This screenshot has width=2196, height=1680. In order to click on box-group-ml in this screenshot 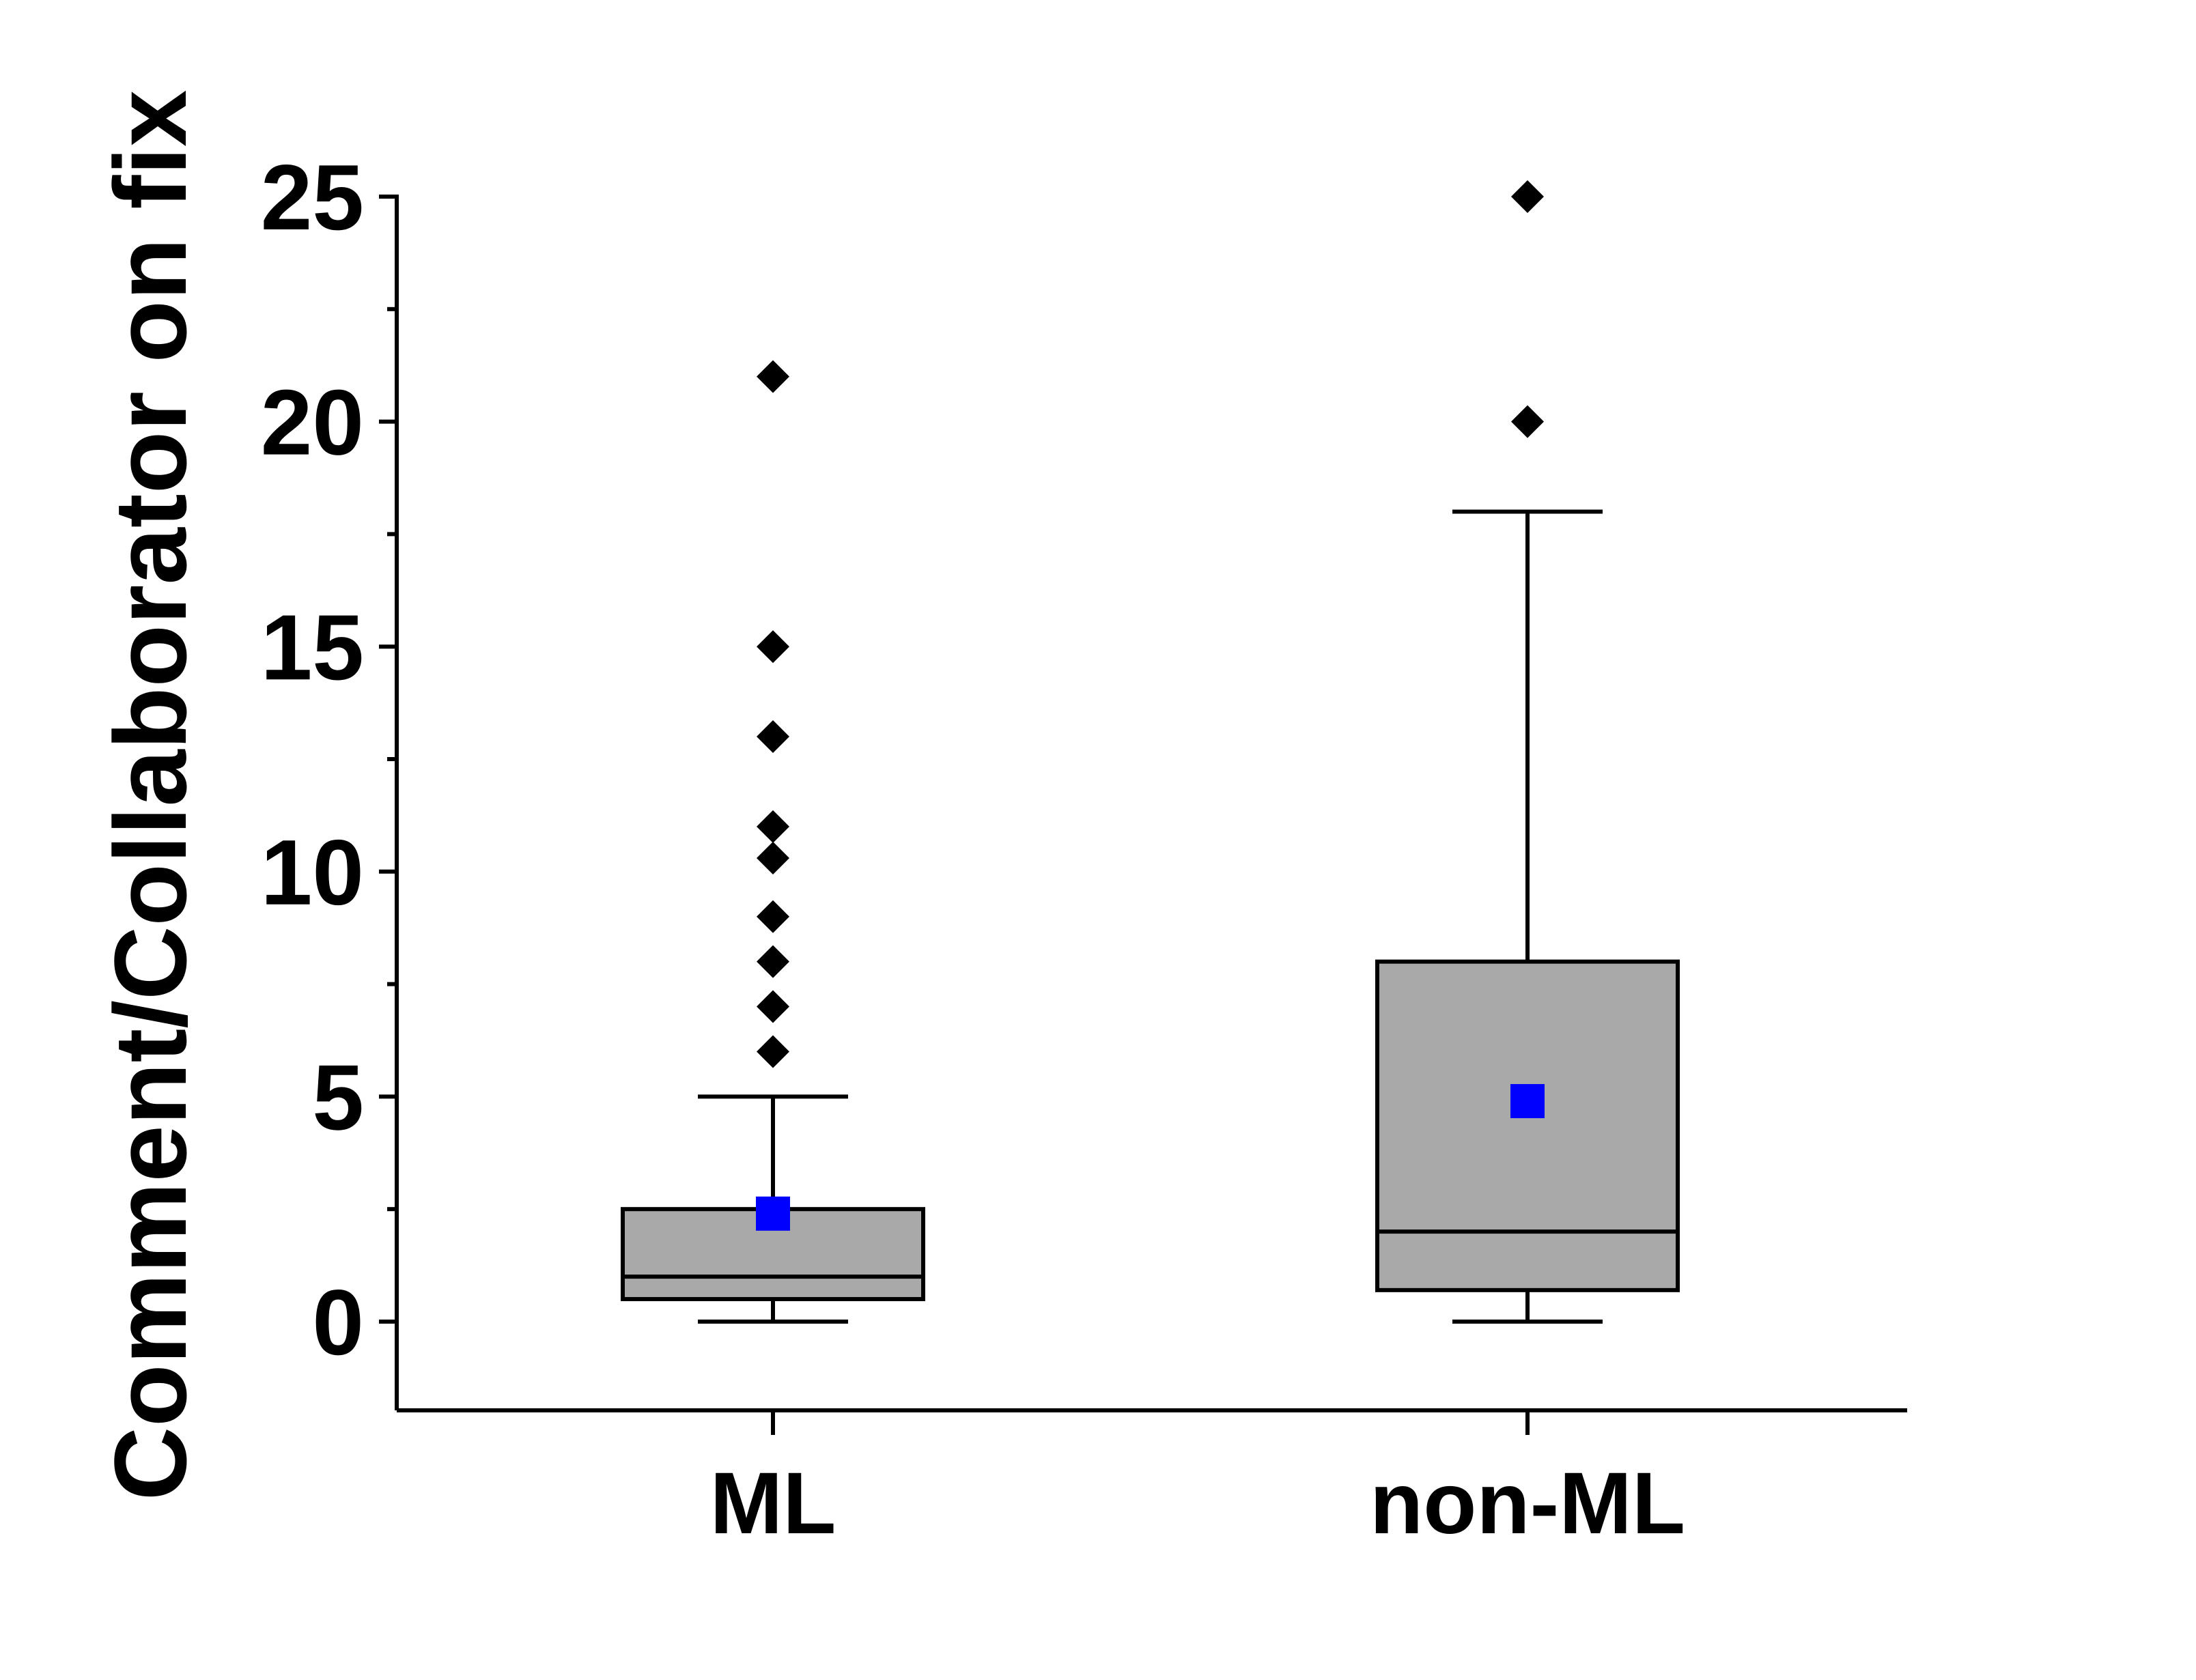, I will do `click(773, 842)`.